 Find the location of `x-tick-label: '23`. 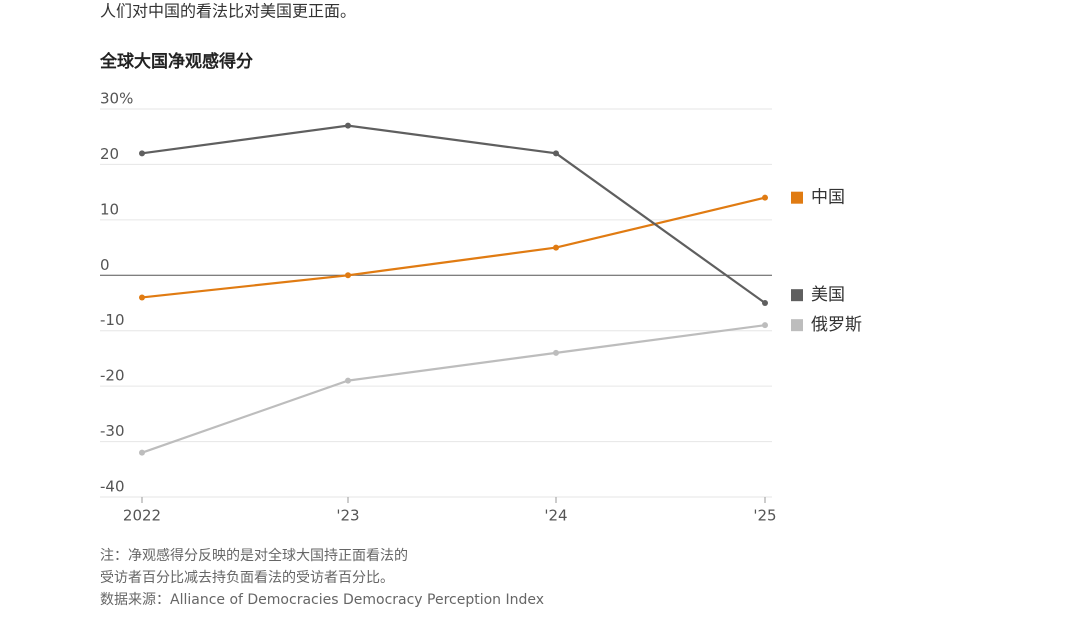

x-tick-label: '23 is located at coordinates (347, 516).